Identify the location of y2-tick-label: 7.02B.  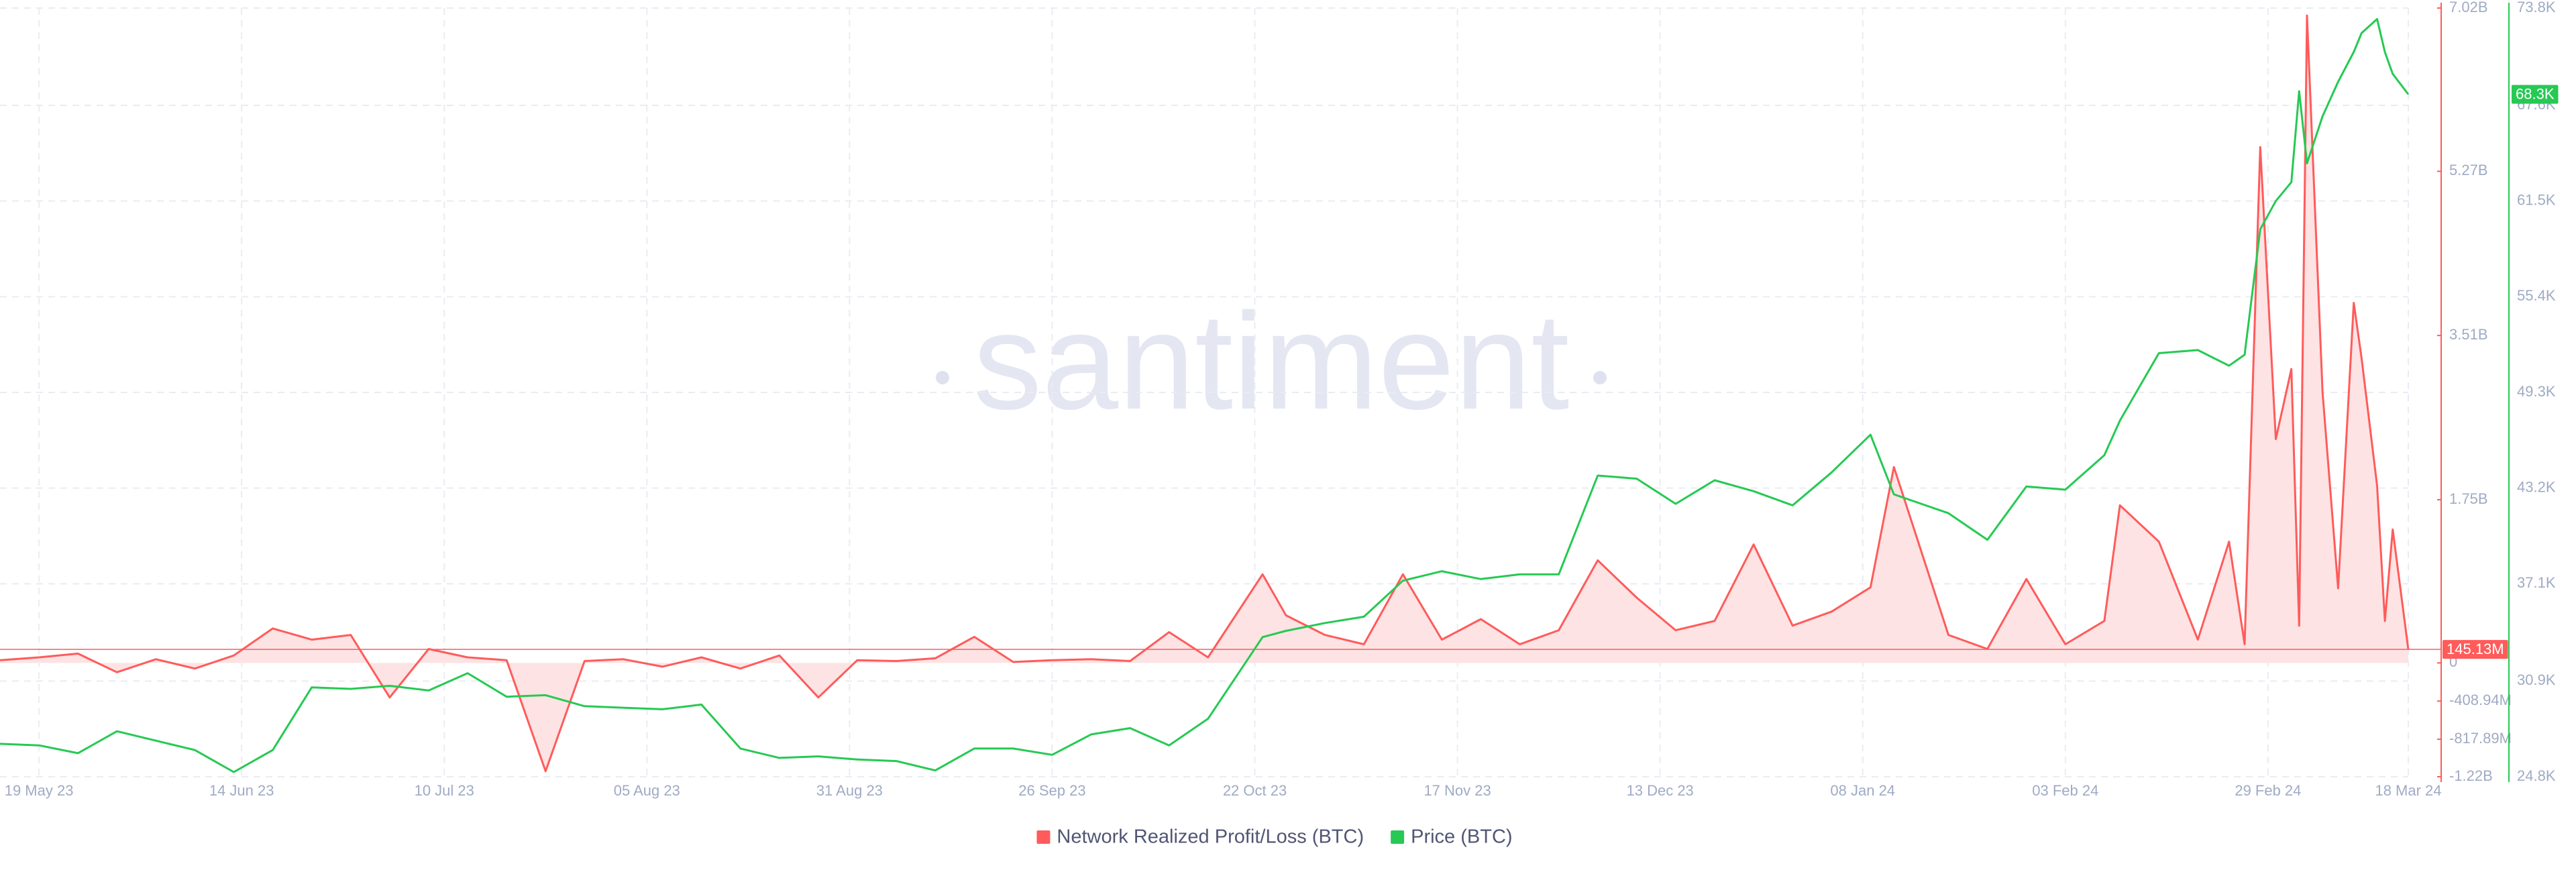
(2468, 8).